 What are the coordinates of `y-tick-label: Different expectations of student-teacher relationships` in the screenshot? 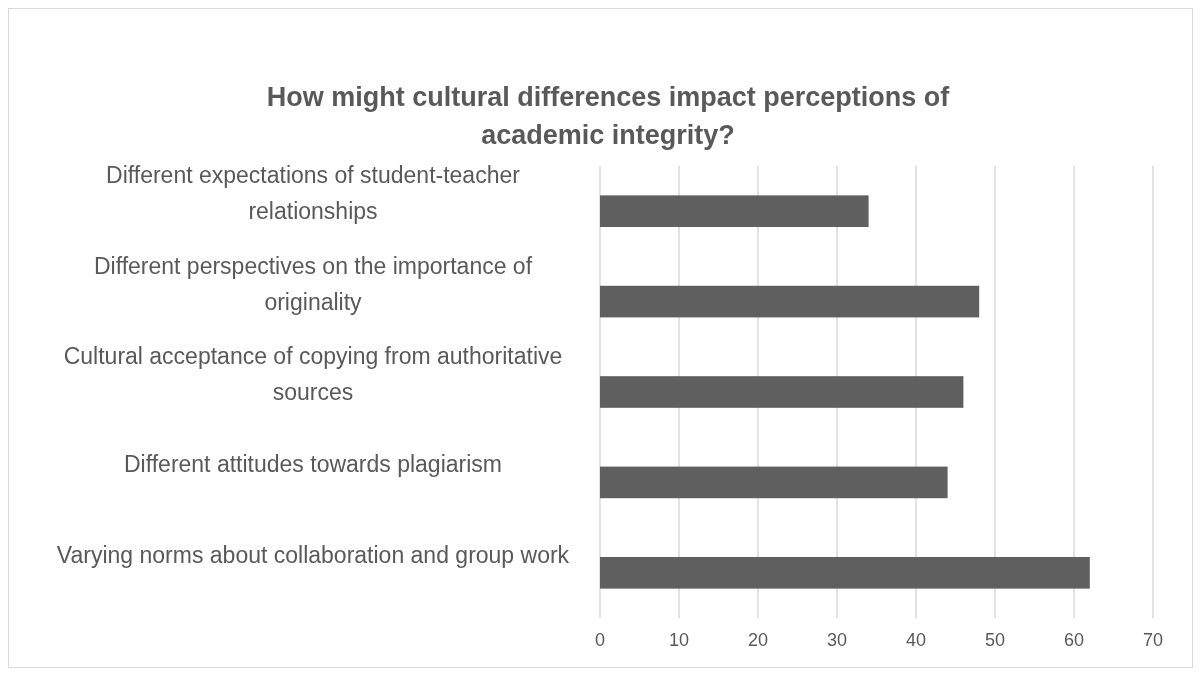 It's located at (313, 193).